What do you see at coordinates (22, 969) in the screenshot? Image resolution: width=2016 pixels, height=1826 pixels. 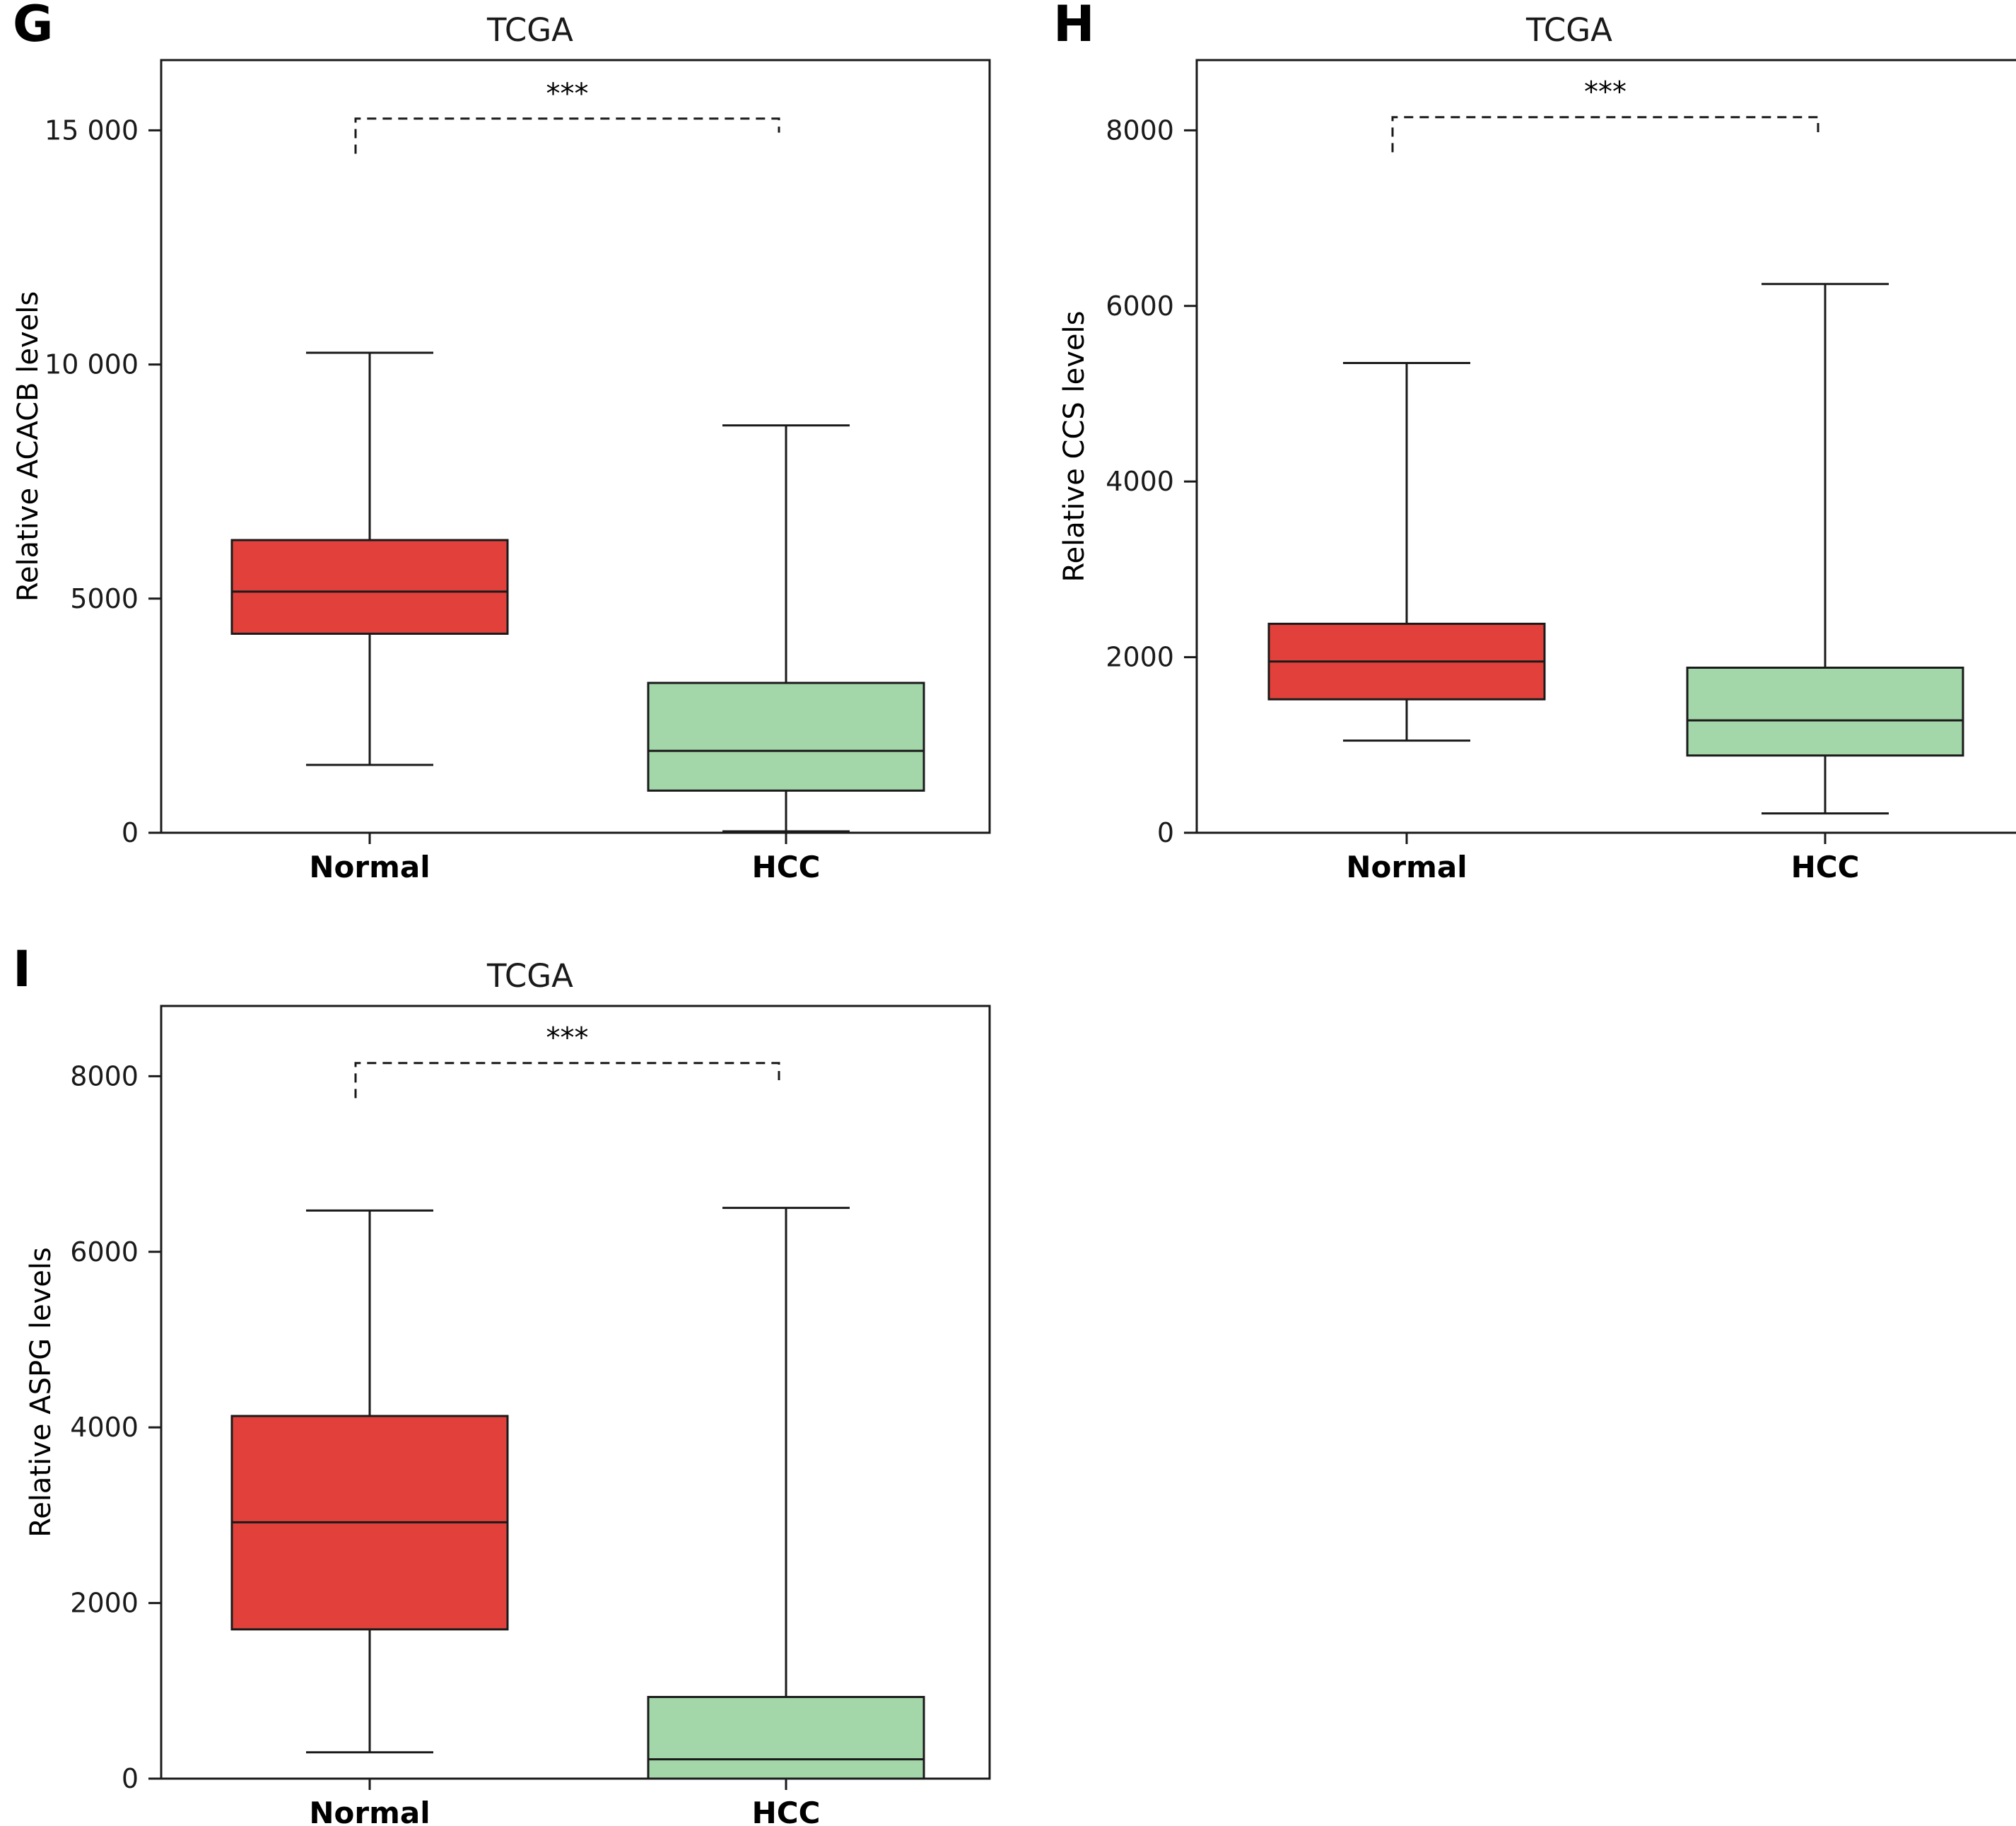 I see `panel-label: I` at bounding box center [22, 969].